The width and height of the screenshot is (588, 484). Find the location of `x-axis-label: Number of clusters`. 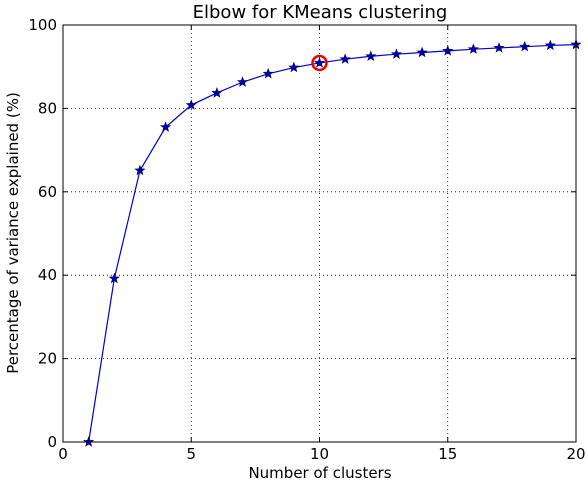

x-axis-label: Number of clusters is located at coordinates (319, 473).